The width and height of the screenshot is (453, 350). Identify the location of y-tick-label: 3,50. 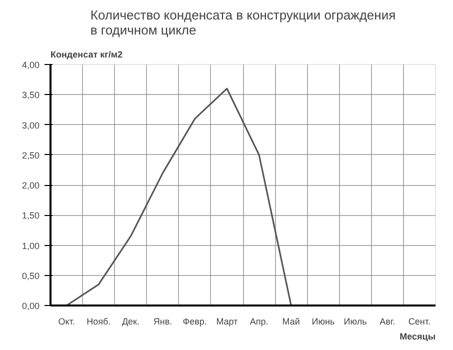
(31, 95).